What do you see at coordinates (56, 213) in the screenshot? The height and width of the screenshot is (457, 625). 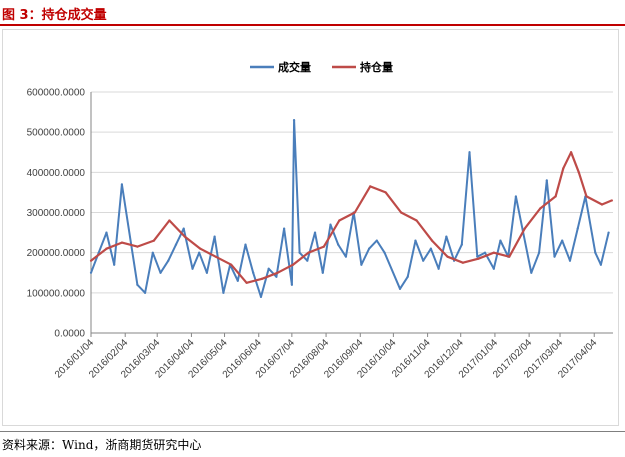 I see `y-tick-label: 300000.0000` at bounding box center [56, 213].